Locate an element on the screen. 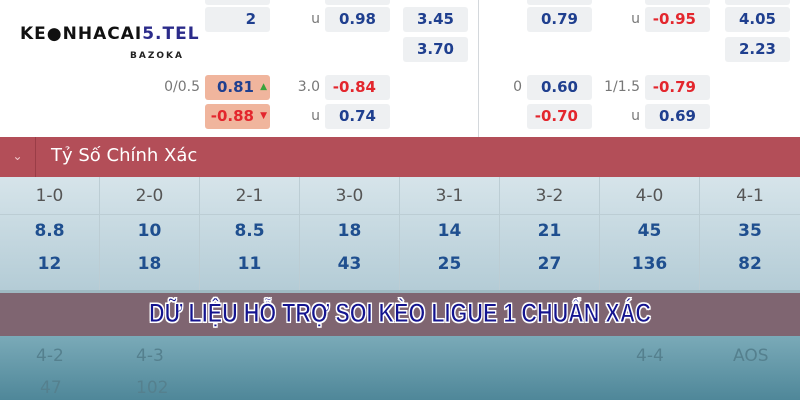 This screenshot has height=400, width=800. odds-cell: 0.81 ▲ is located at coordinates (237, 87).